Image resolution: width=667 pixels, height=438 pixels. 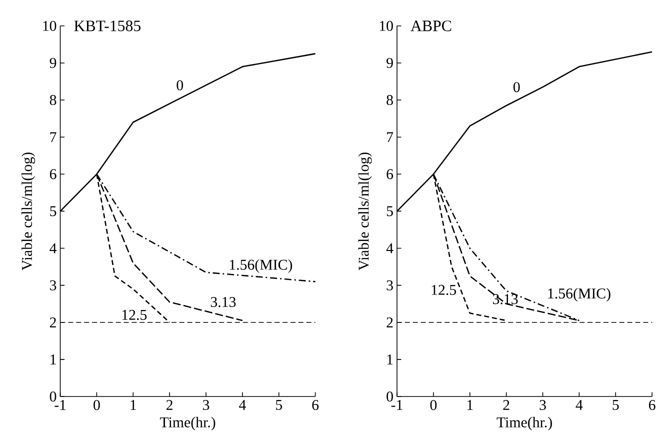 What do you see at coordinates (223, 301) in the screenshot?
I see `series-label: 3.13` at bounding box center [223, 301].